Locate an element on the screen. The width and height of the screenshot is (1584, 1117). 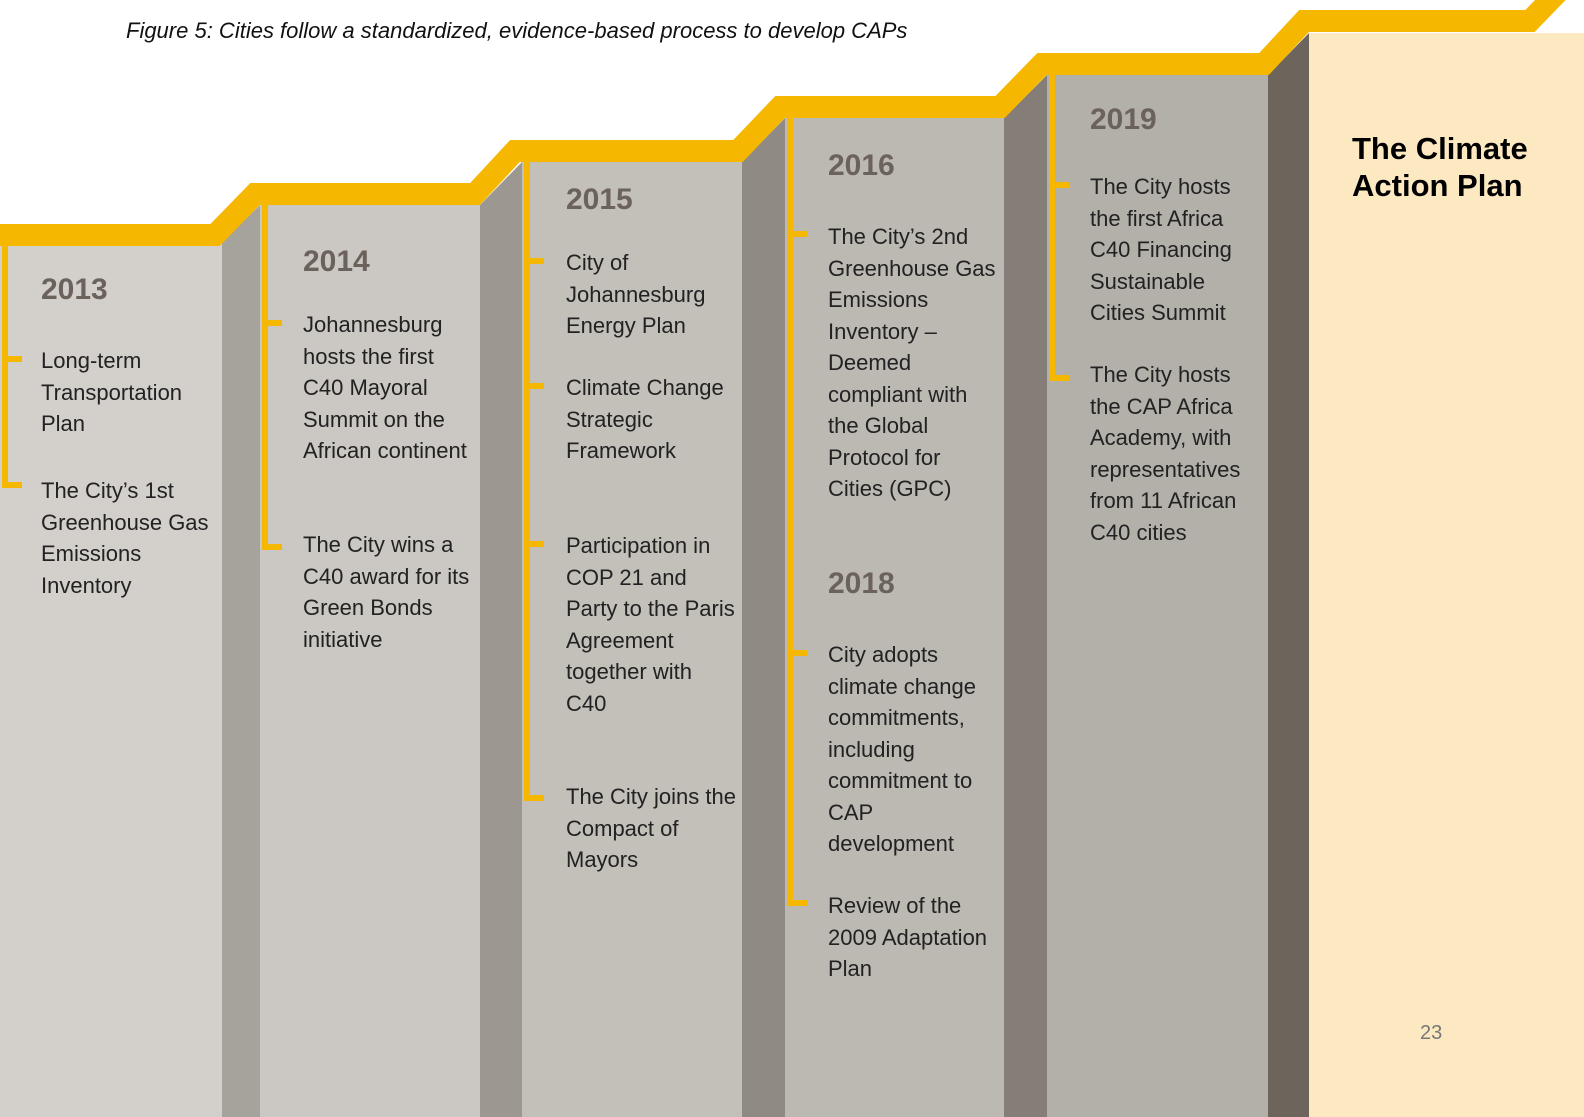
milestone: Long-term Transportation Plan is located at coordinates (112, 392).